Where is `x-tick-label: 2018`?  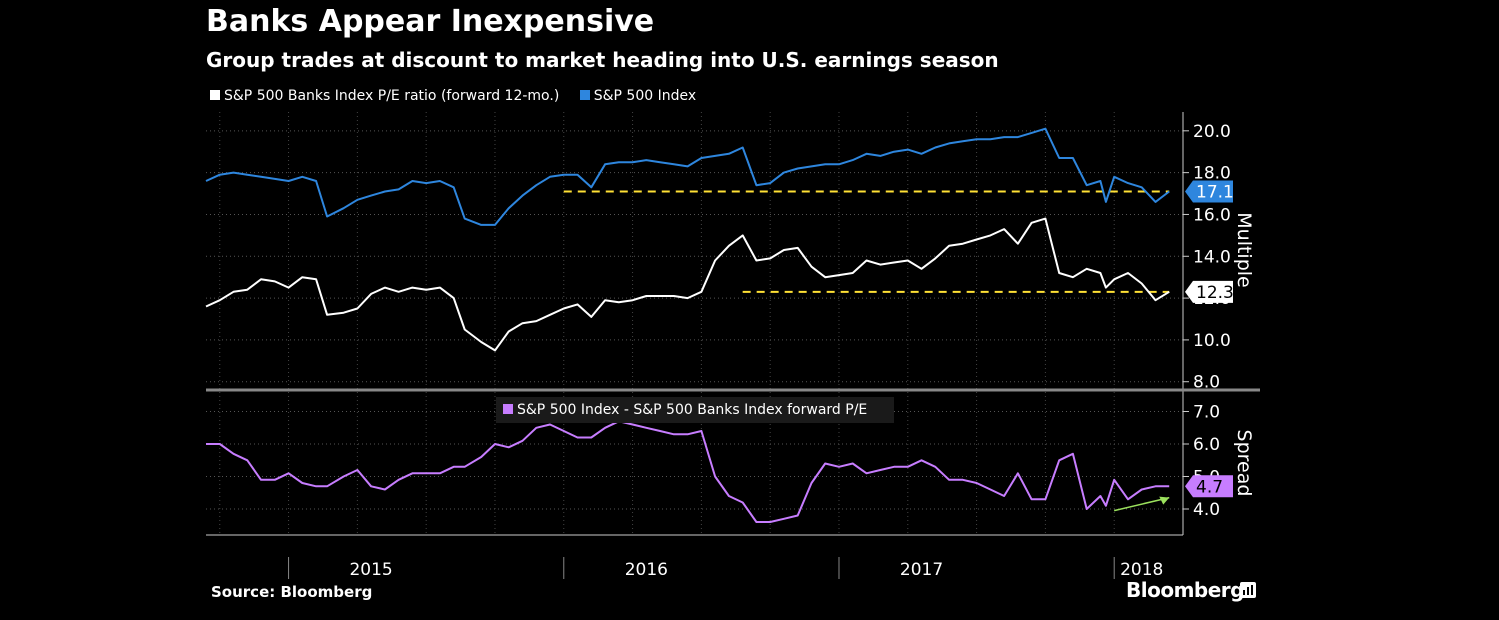 x-tick-label: 2018 is located at coordinates (1141, 570).